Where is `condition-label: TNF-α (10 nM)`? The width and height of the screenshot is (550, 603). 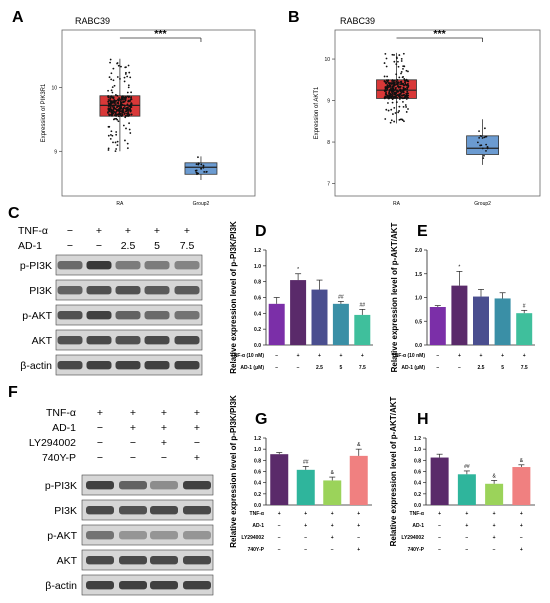
condition-label: TNF-α (10 nM) is located at coordinates (248, 356).